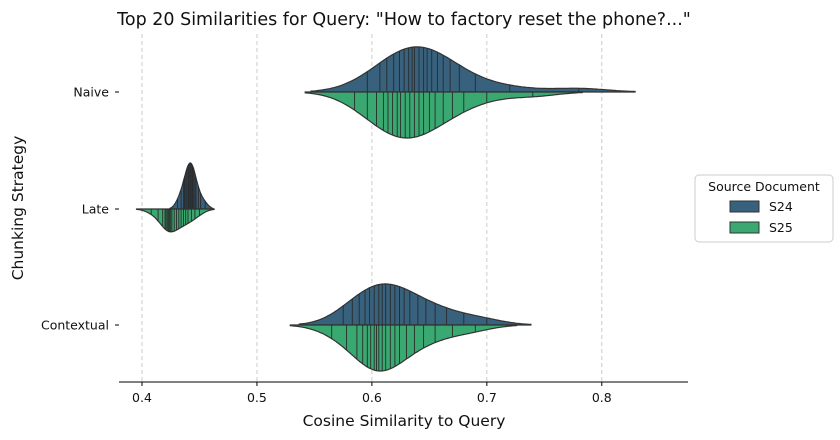 Image resolution: width=840 pixels, height=440 pixels. What do you see at coordinates (781, 227) in the screenshot?
I see `legend-label-s25: S25` at bounding box center [781, 227].